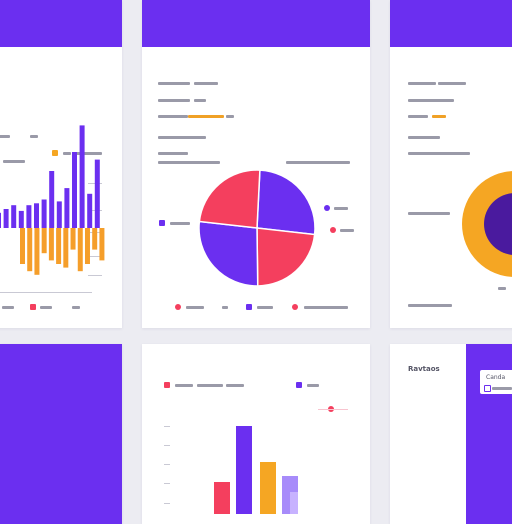 This screenshot has height=524, width=512. Describe the element at coordinates (451, 434) in the screenshot. I see `tab-panel-card: Ravtaos Canda` at that location.